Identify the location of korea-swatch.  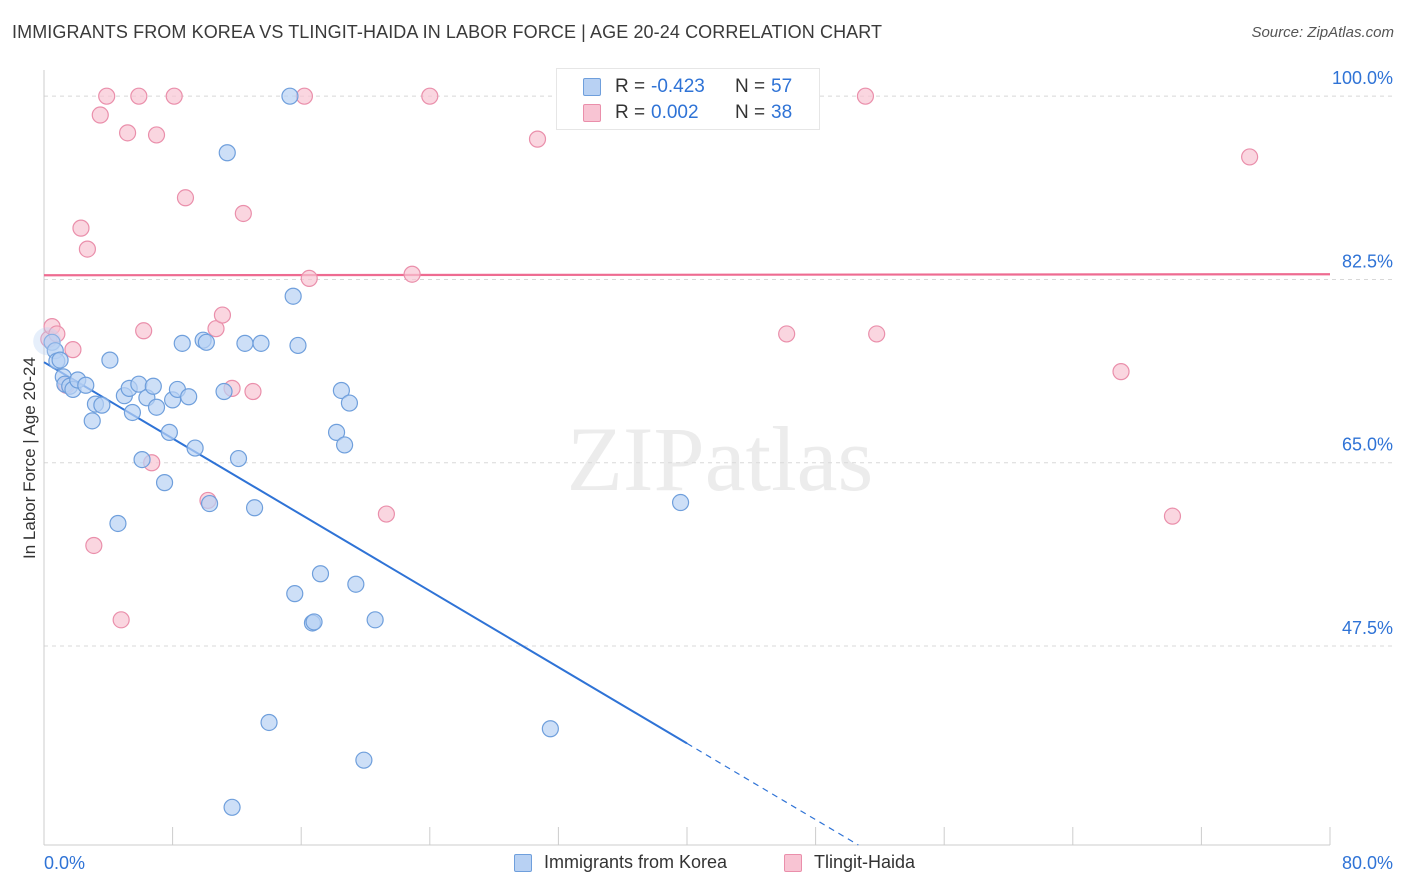
(592, 87).